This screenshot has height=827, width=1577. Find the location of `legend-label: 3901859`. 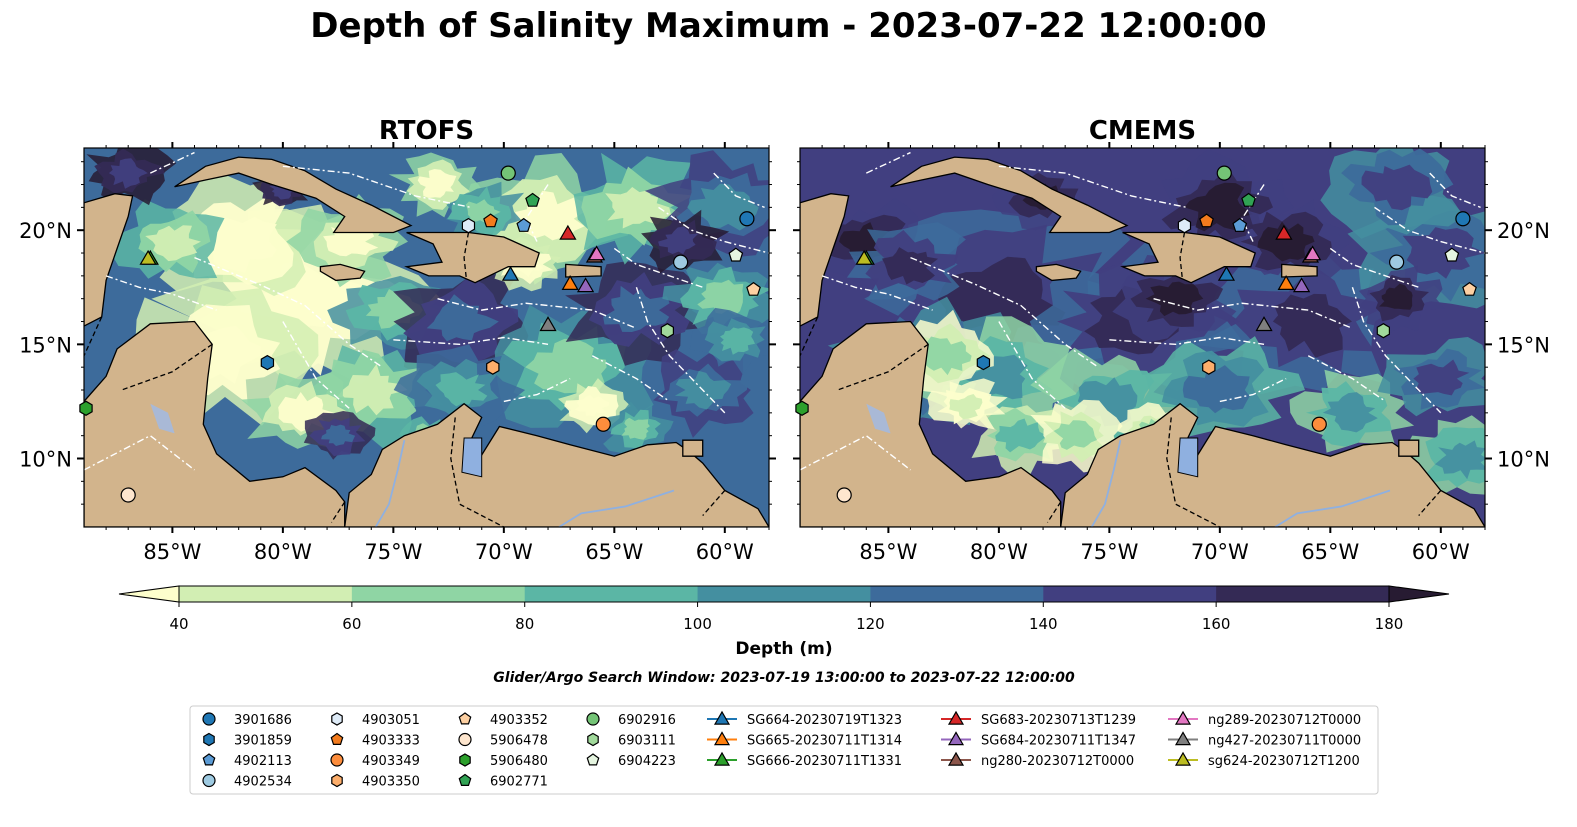

legend-label: 3901859 is located at coordinates (263, 741).